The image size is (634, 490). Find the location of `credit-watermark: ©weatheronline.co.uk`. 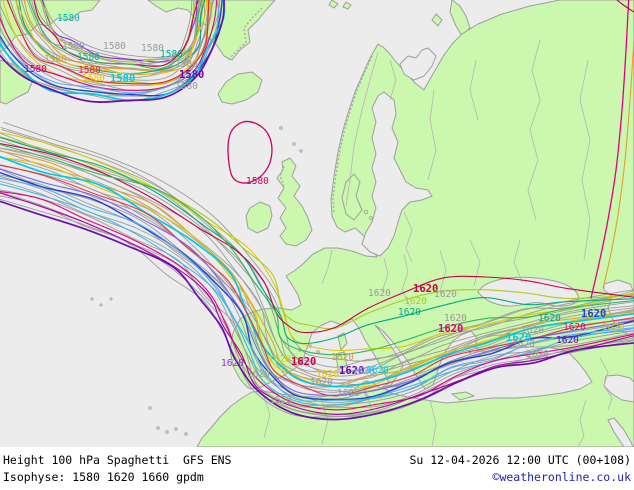

credit-watermark: ©weatheronline.co.uk is located at coordinates (561, 477).